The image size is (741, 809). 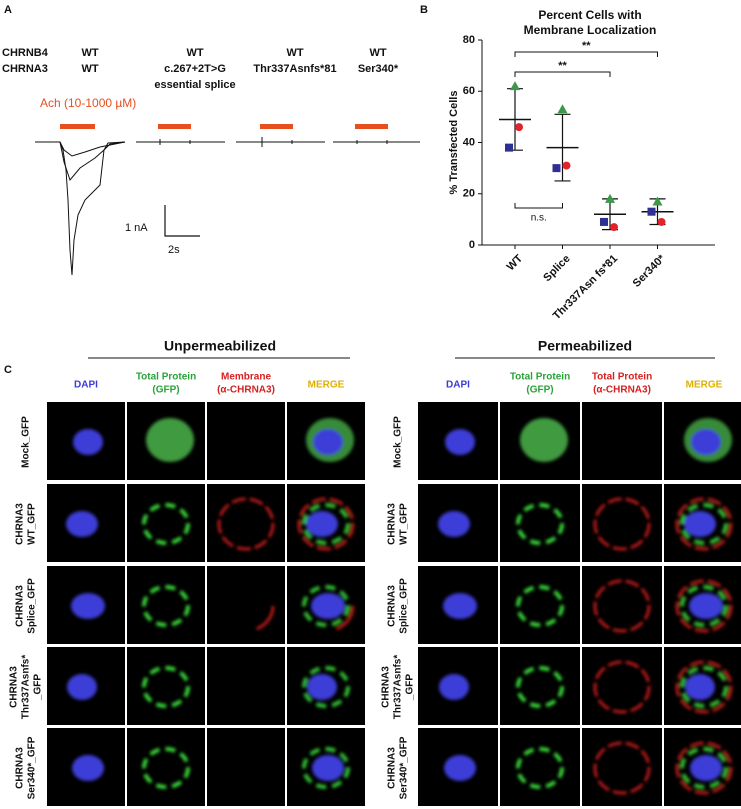 What do you see at coordinates (458, 385) in the screenshot?
I see `column-header: DAPI` at bounding box center [458, 385].